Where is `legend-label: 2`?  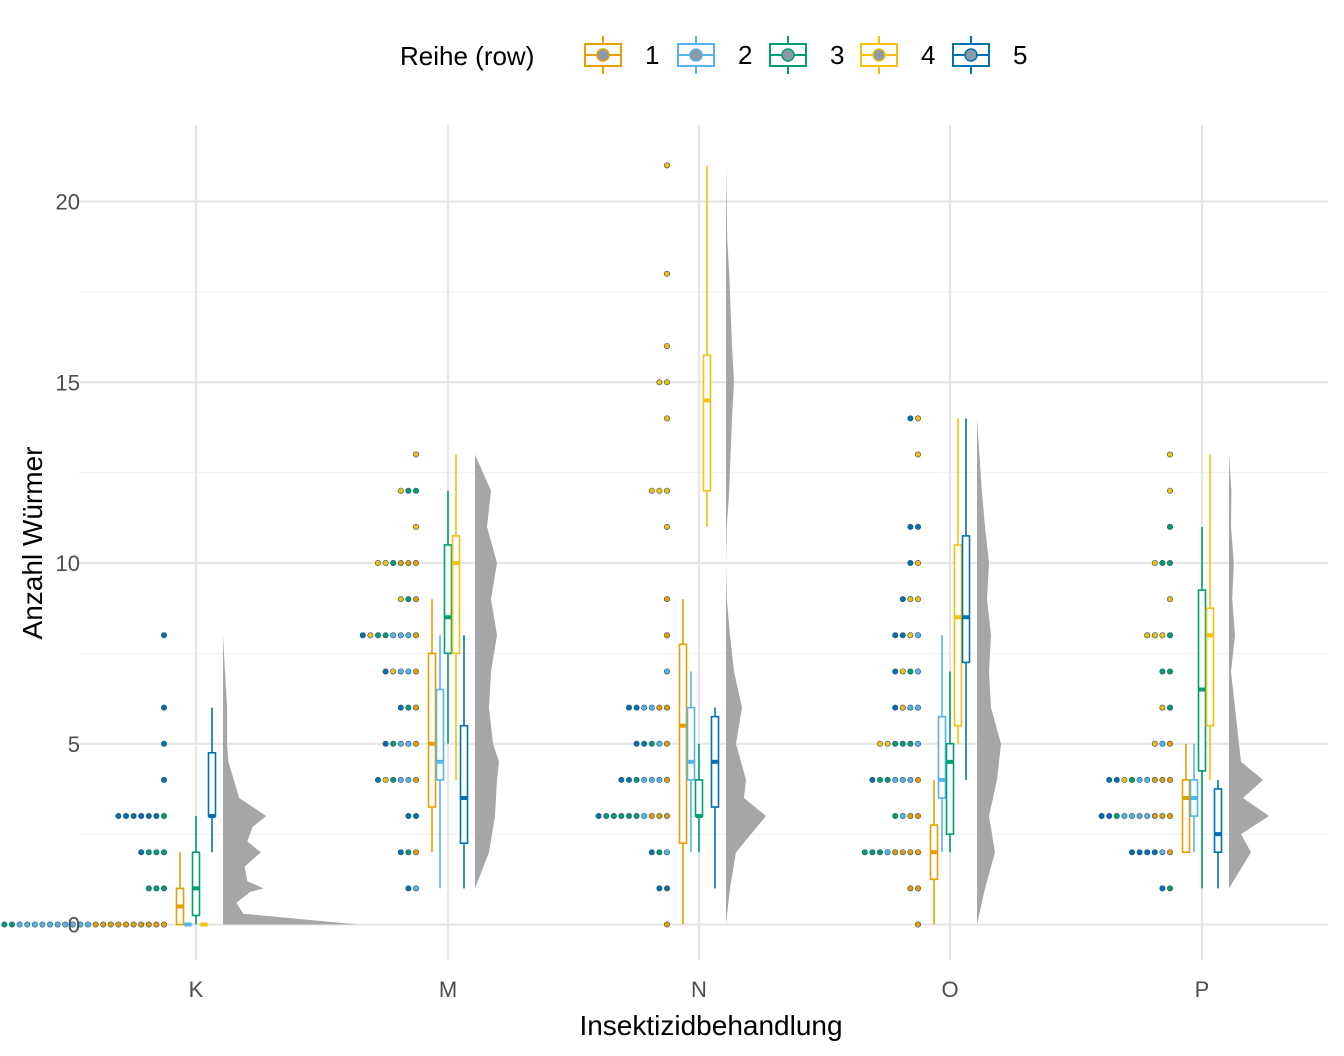
legend-label: 2 is located at coordinates (745, 55).